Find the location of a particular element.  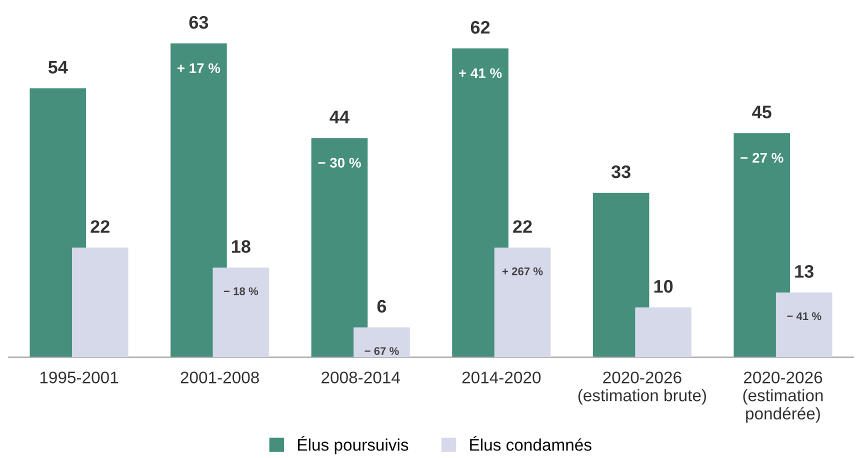

annotation: + 17 % is located at coordinates (198, 68).